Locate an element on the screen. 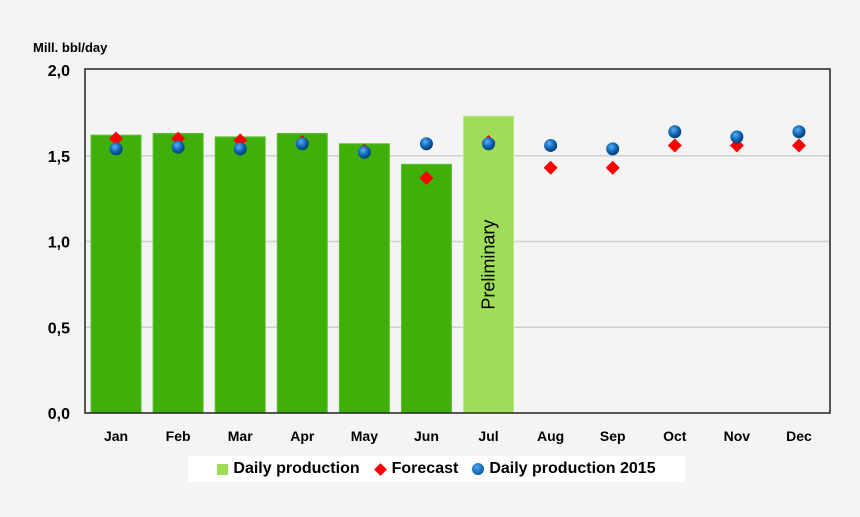 The image size is (860, 517). legend-swatch-circle is located at coordinates (478, 469).